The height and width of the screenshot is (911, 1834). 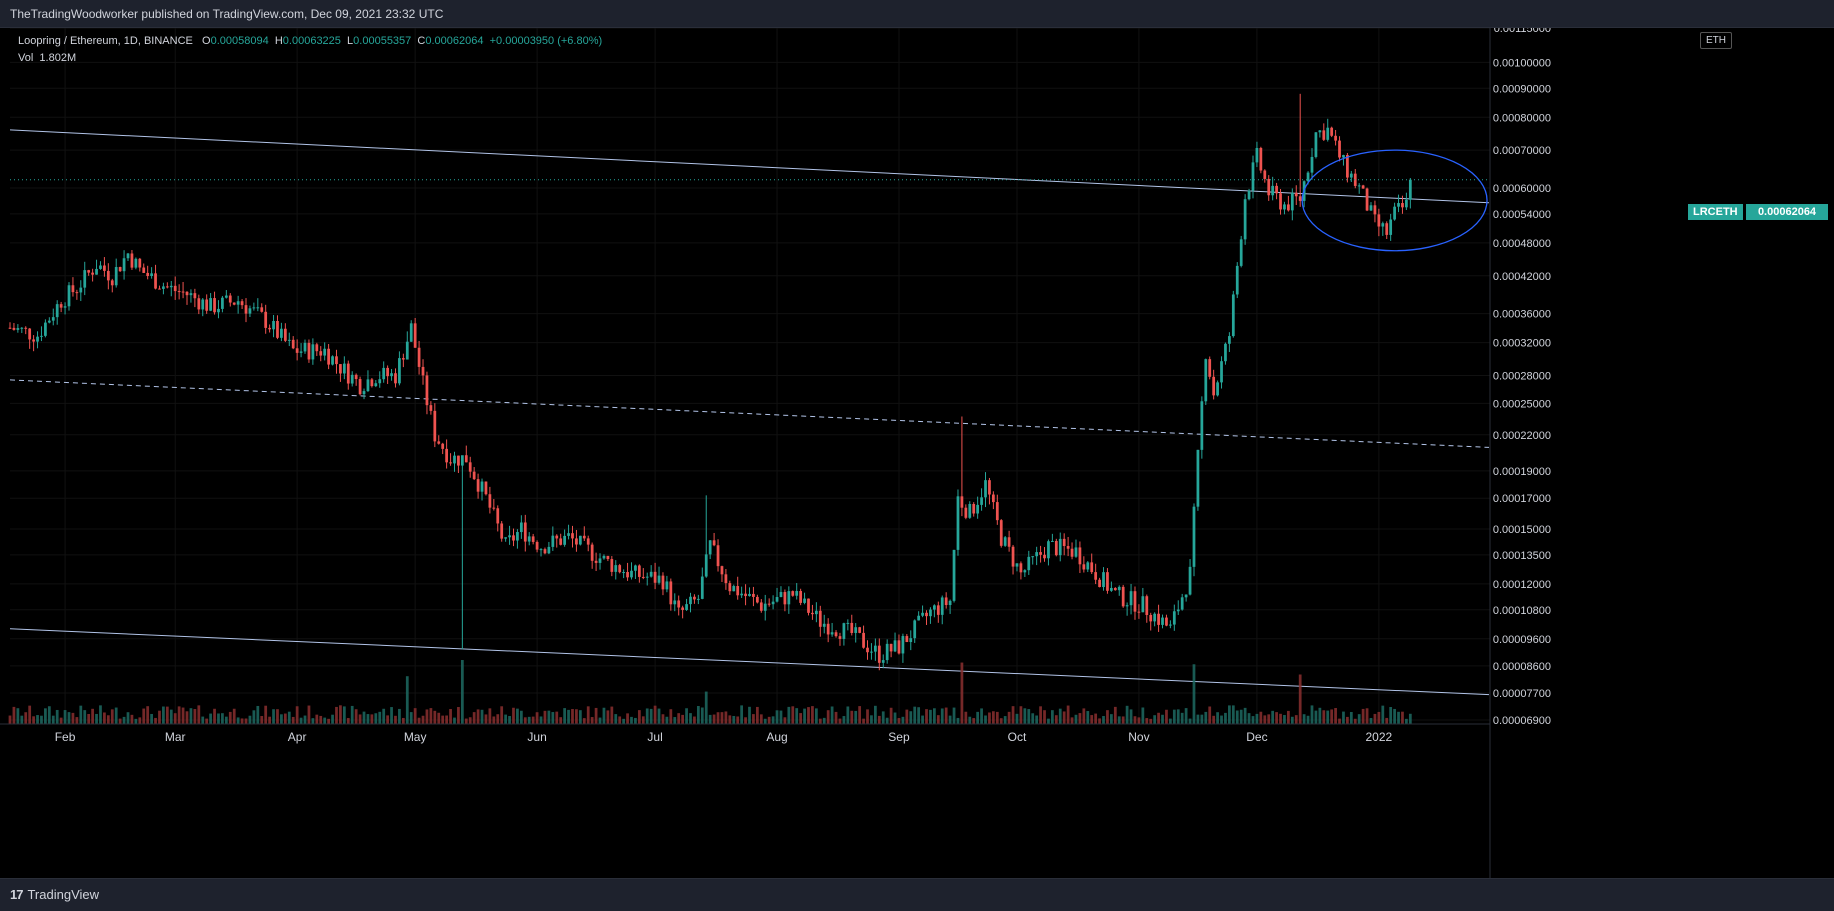 I want to click on lower-support-line, so click(x=749, y=662).